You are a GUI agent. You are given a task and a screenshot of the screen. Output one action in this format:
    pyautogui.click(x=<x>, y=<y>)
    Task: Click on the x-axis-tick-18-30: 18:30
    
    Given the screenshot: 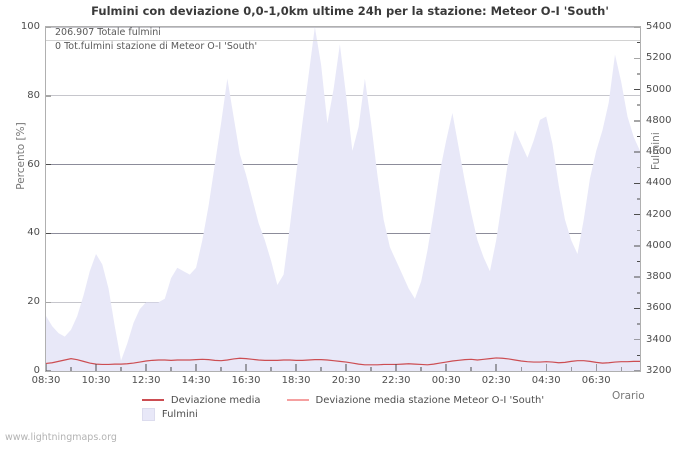 What is the action you would take?
    pyautogui.click(x=296, y=380)
    